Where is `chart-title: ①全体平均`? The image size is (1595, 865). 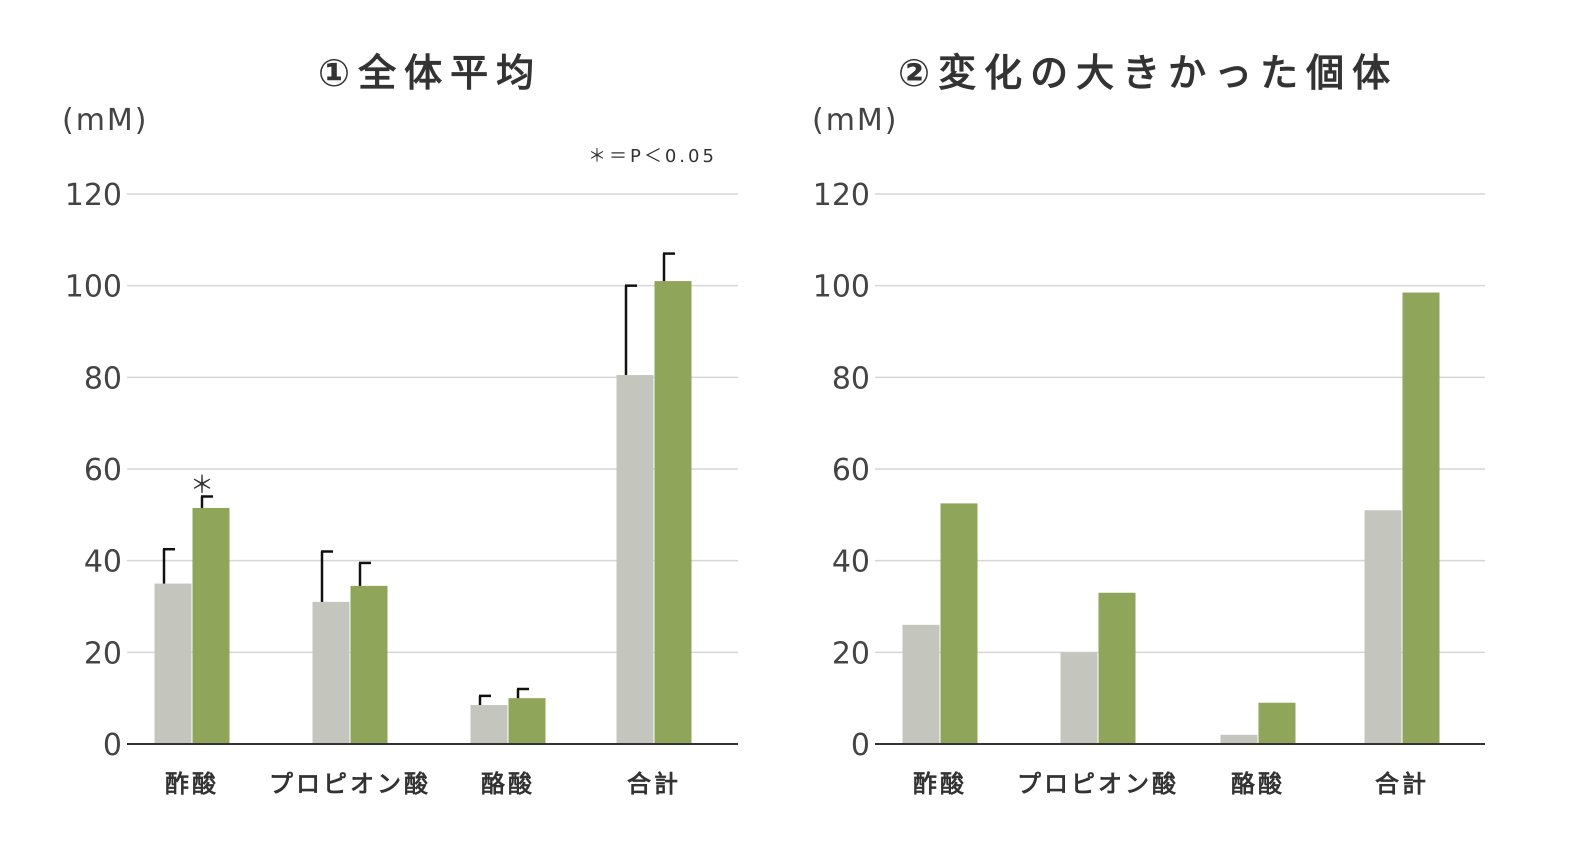
chart-title: ①全体平均 is located at coordinates (430, 73).